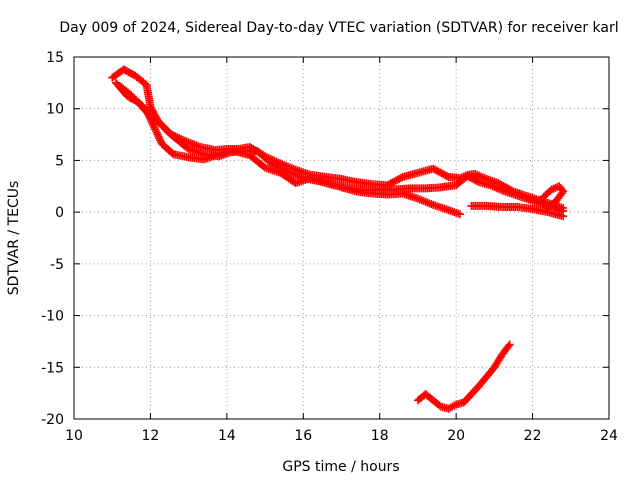  Describe the element at coordinates (380, 436) in the screenshot. I see `x-tick-label: 18` at that location.